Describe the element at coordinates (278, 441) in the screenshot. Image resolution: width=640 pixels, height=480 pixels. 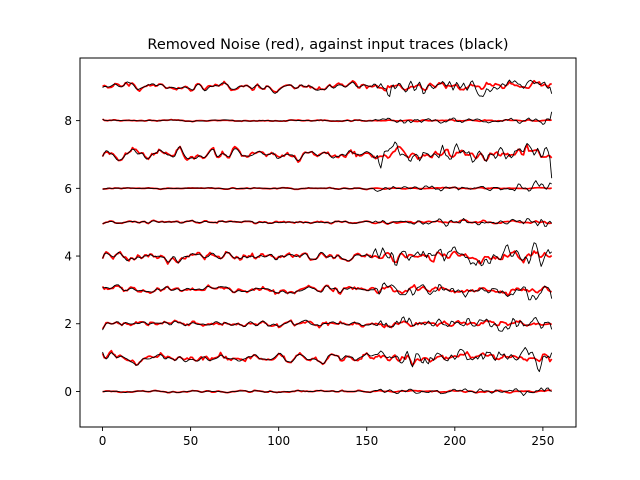
I see `x-tick-label: 100` at that location.